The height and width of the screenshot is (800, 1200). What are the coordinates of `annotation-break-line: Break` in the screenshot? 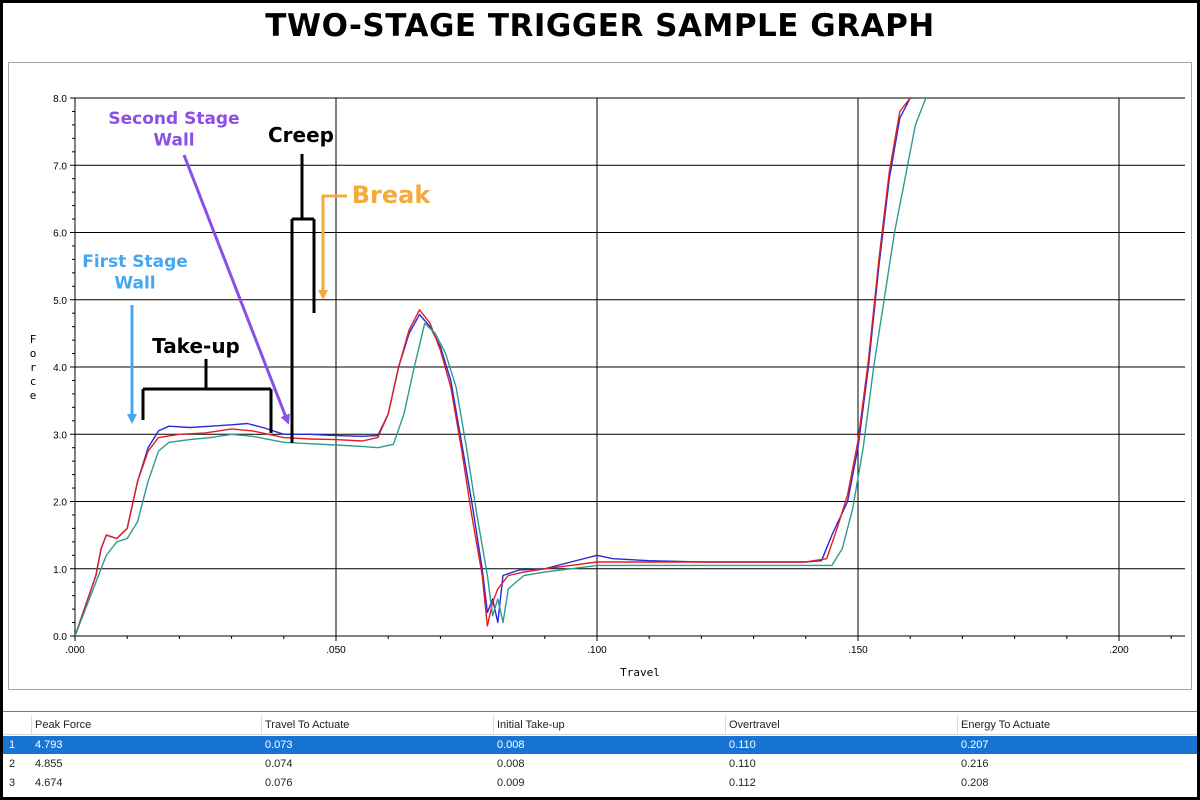 It's located at (392, 195).